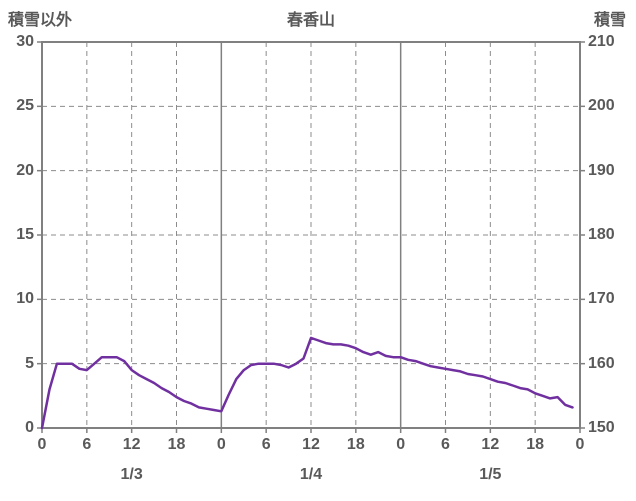 The width and height of the screenshot is (636, 501). Describe the element at coordinates (601, 363) in the screenshot. I see `right-axis-tick-label: 160` at that location.